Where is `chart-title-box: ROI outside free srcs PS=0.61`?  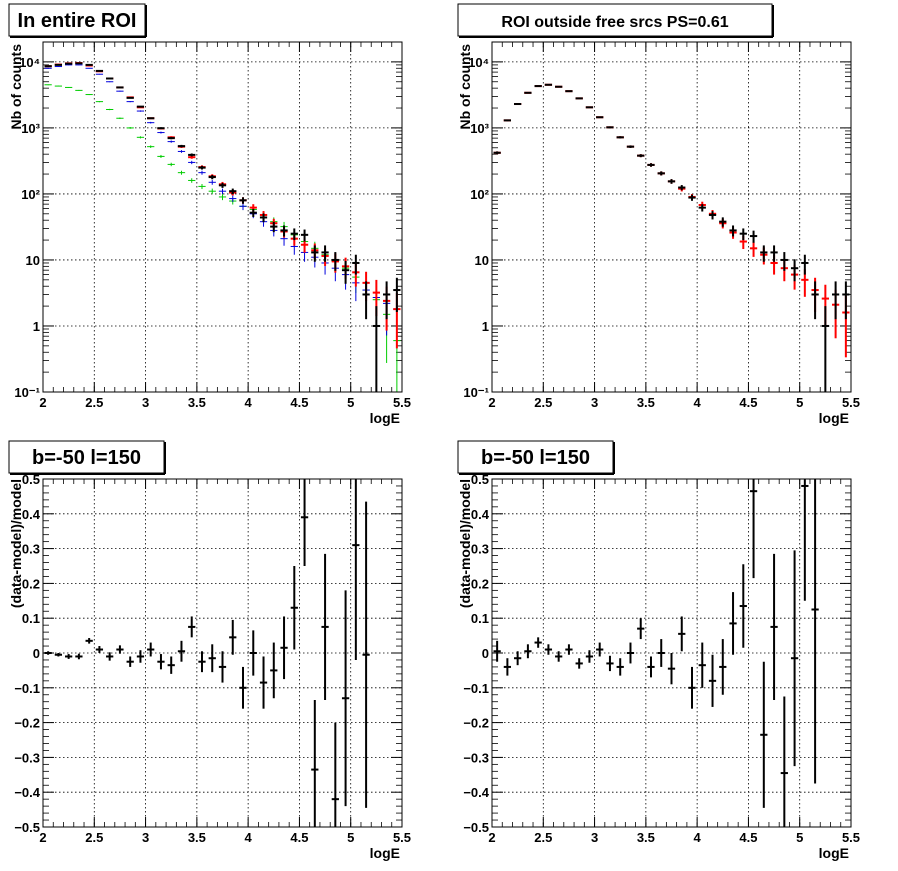
chart-title-box: ROI outside free srcs PS=0.61 is located at coordinates (615, 20).